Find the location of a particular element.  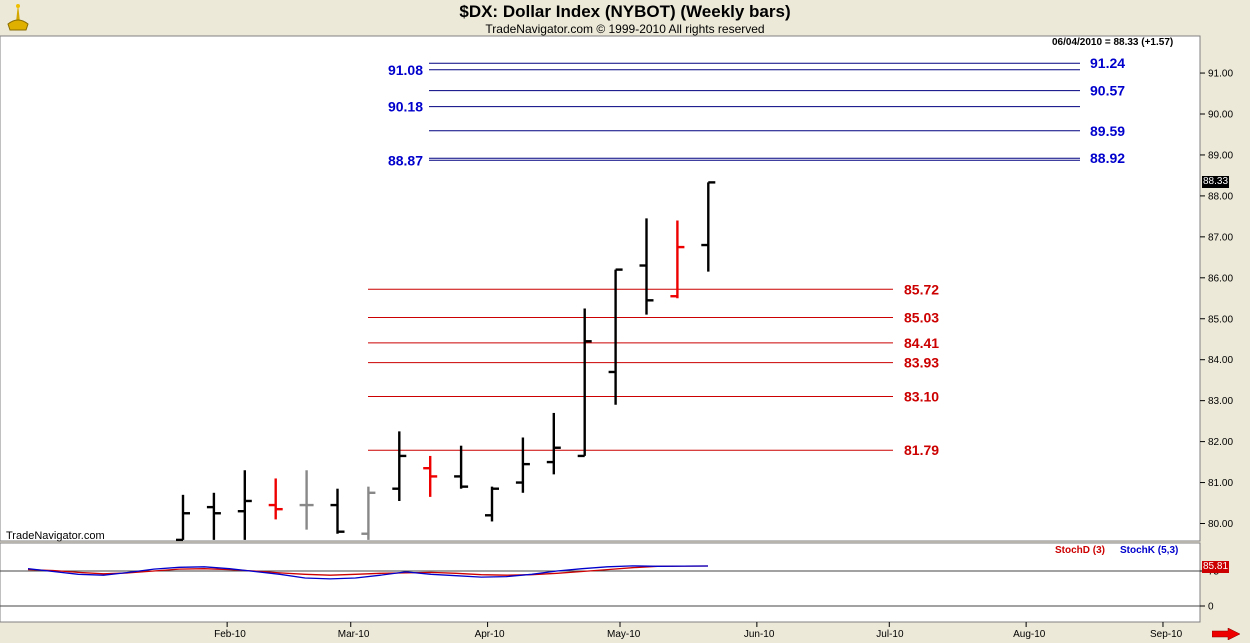

stoch-value-badge: 85.81 is located at coordinates (1216, 567).